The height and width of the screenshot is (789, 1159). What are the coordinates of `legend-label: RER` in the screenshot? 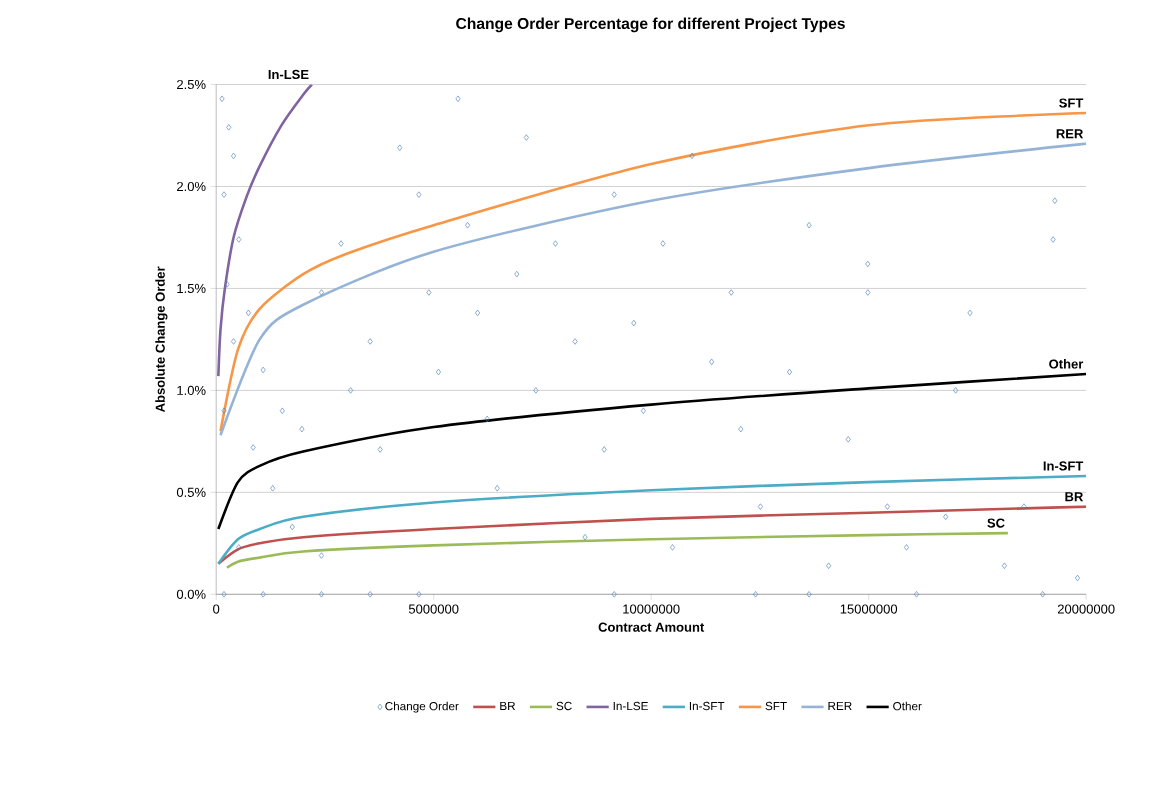 It's located at (840, 705).